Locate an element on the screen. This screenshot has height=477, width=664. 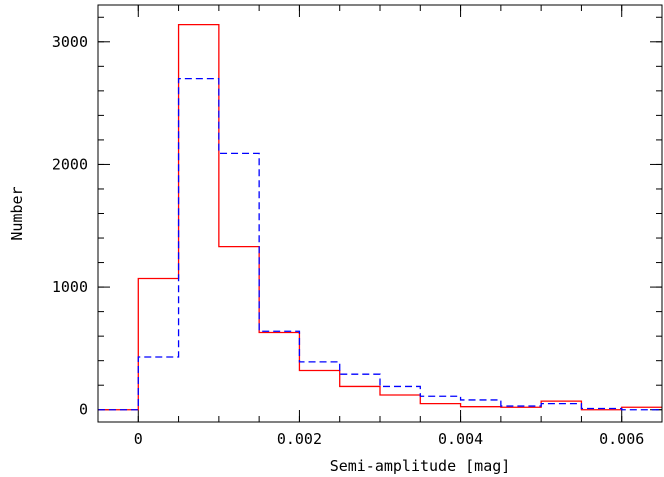
x-tick-label: 0 is located at coordinates (138, 439).